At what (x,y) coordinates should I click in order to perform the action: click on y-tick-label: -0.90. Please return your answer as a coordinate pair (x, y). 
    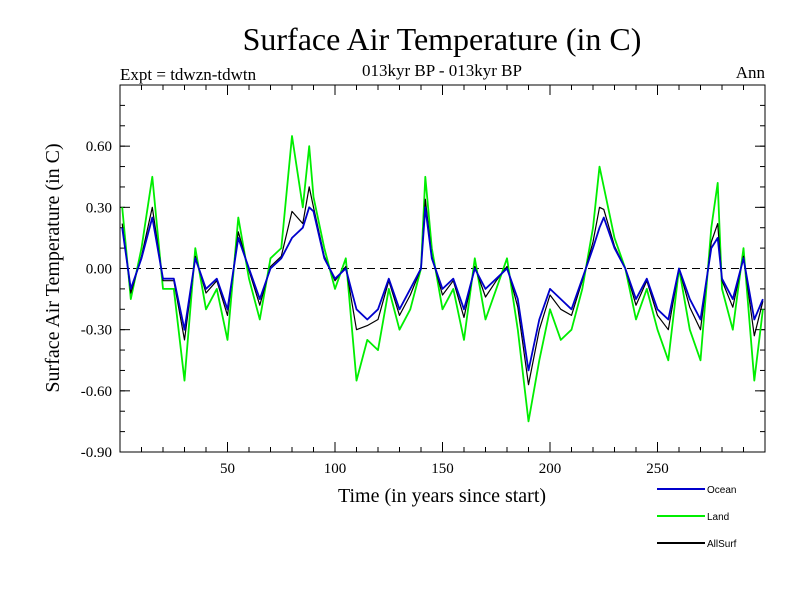
    Looking at the image, I should click on (96, 453).